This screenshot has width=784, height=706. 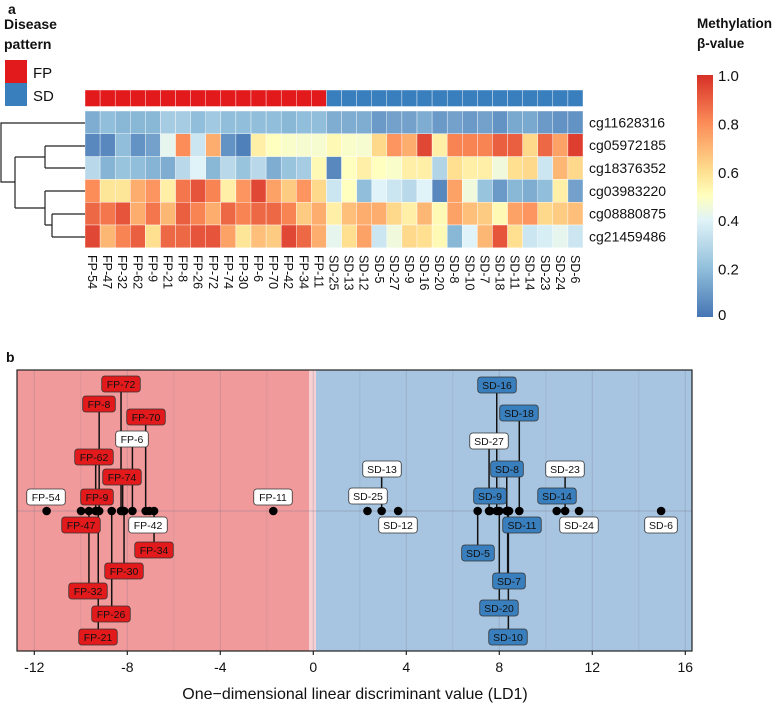 I want to click on colorbar-tick-label: 0.4, so click(x=728, y=221).